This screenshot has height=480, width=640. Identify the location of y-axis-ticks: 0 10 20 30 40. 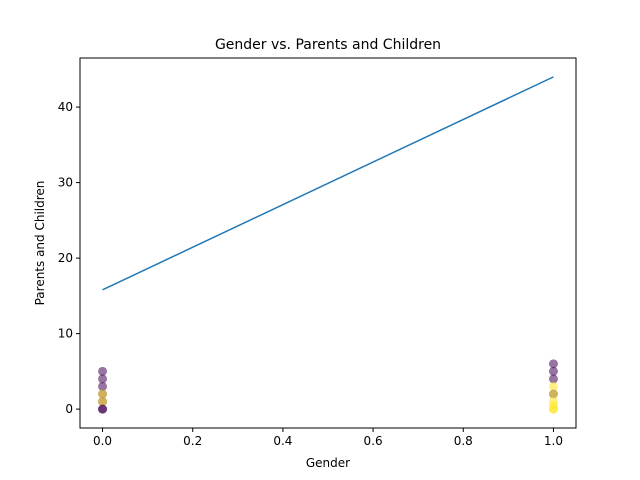
(69, 258).